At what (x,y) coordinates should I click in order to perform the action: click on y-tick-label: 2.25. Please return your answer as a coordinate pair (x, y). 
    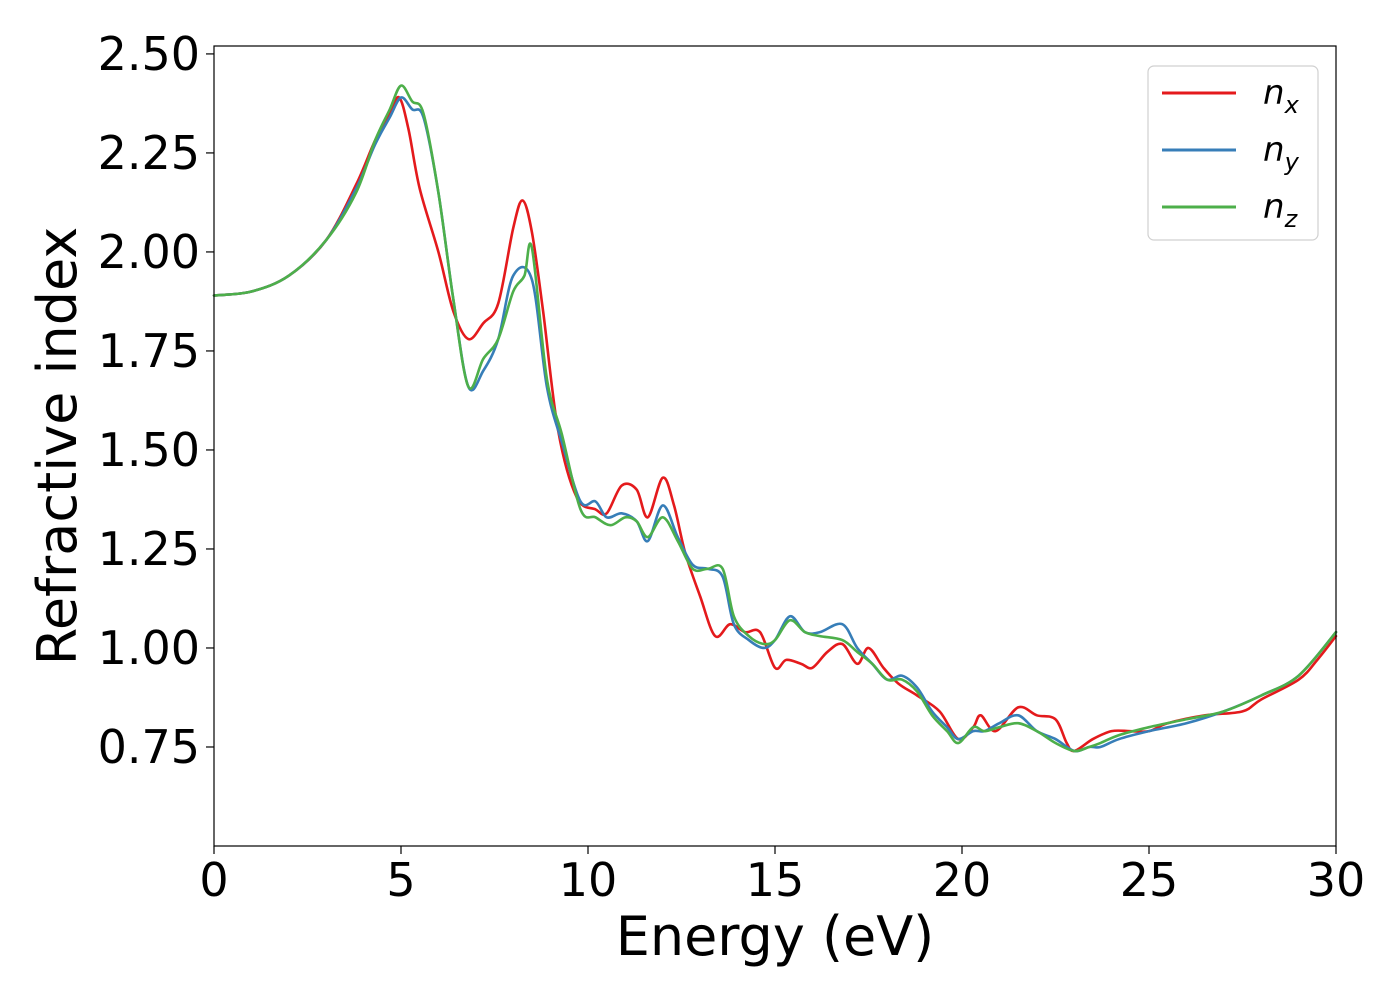
    Looking at the image, I should click on (149, 153).